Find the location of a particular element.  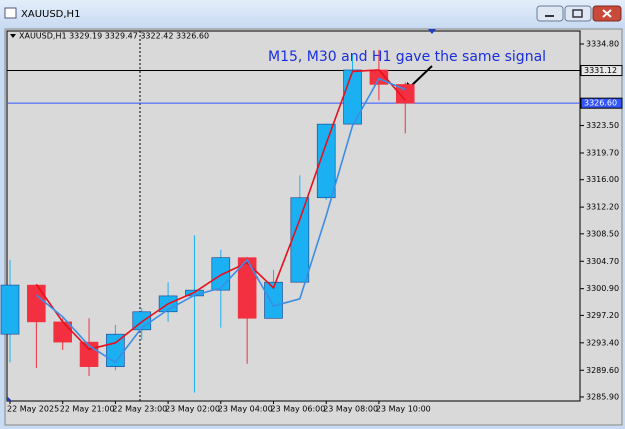

y-tick-label: 3312.20 is located at coordinates (602, 207).